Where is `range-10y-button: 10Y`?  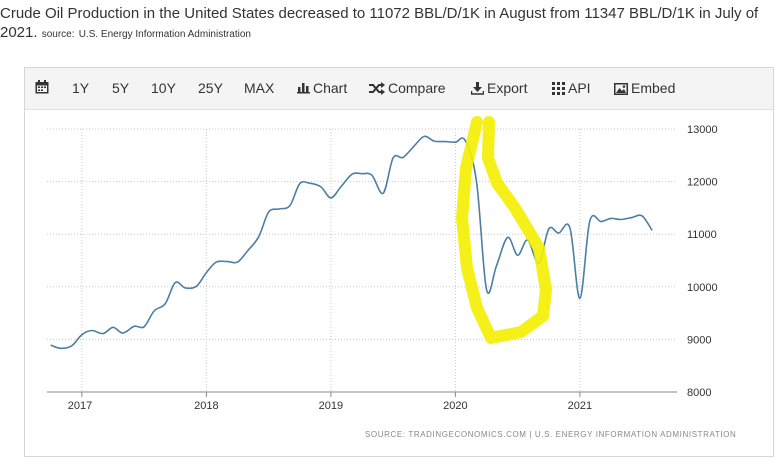
range-10y-button: 10Y is located at coordinates (163, 88).